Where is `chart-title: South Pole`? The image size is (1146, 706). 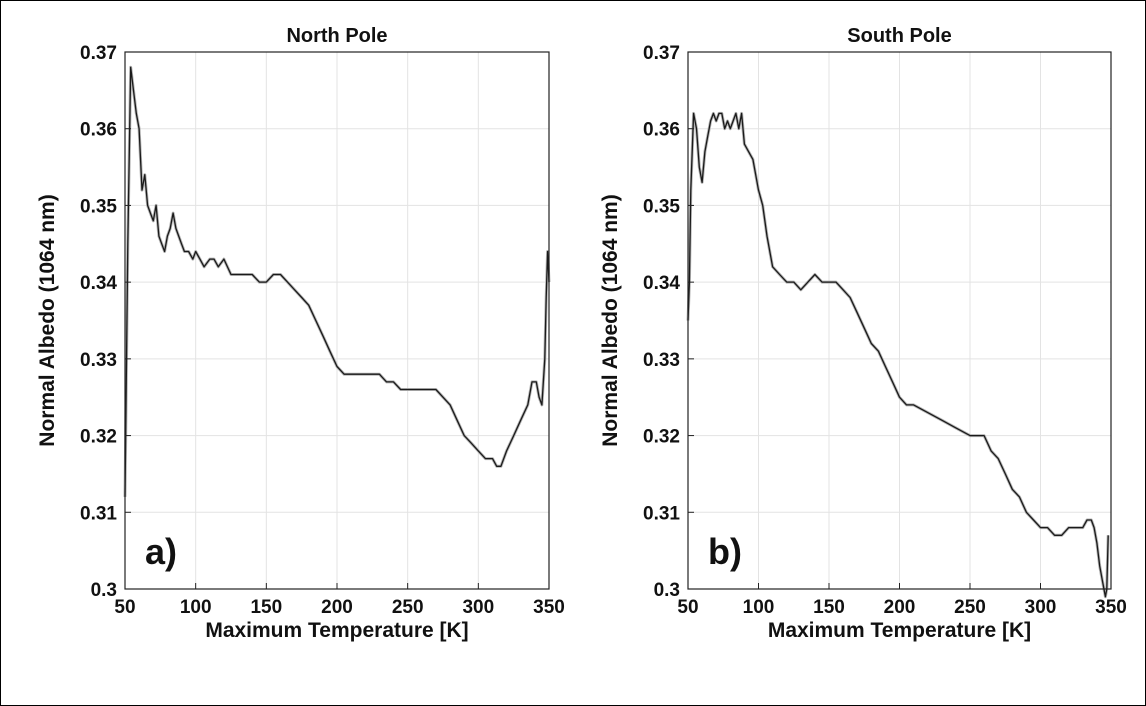
chart-title: South Pole is located at coordinates (899, 36).